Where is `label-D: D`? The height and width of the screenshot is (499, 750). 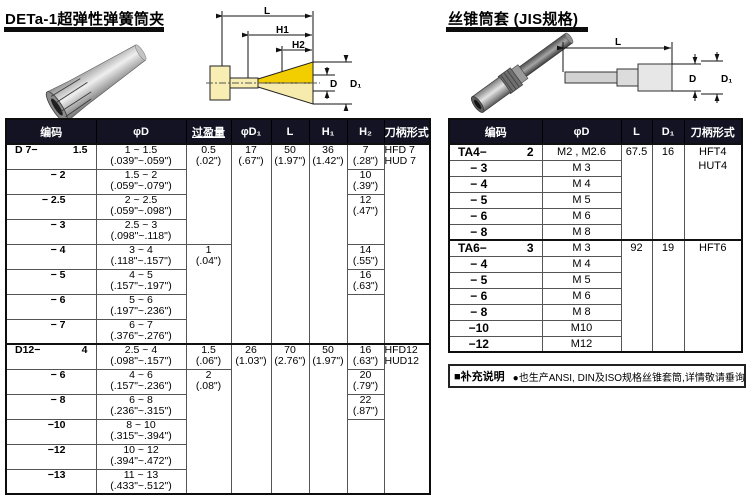
label-D: D is located at coordinates (692, 79).